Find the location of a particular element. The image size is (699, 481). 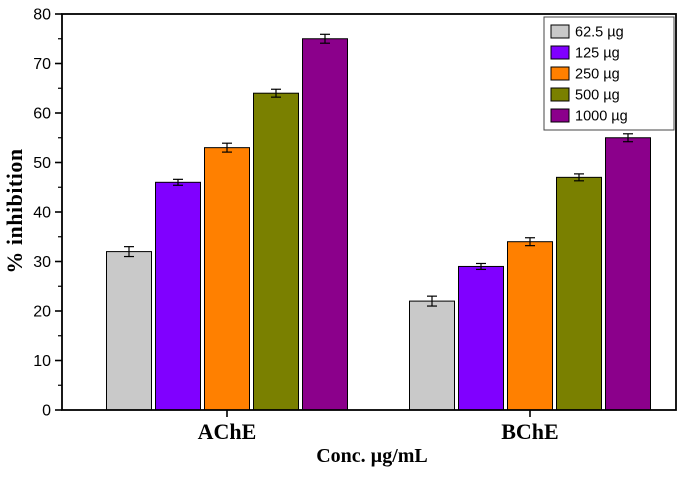

bar-BChE-500µg is located at coordinates (579, 293).